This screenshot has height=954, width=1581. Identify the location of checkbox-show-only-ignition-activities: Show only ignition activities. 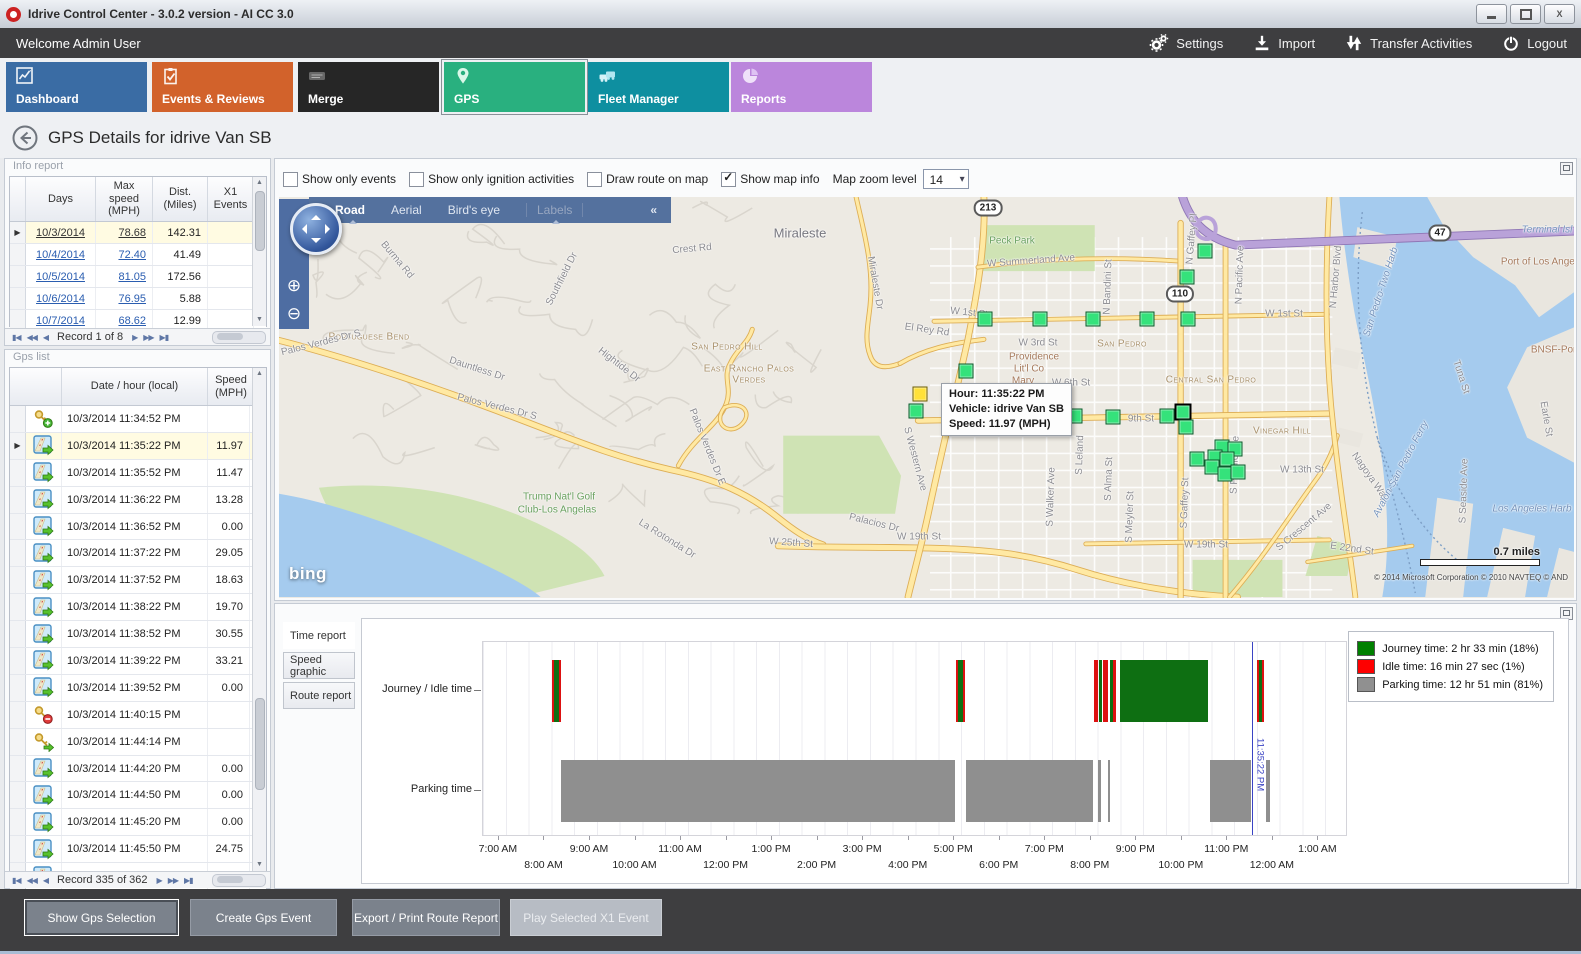
(491, 179).